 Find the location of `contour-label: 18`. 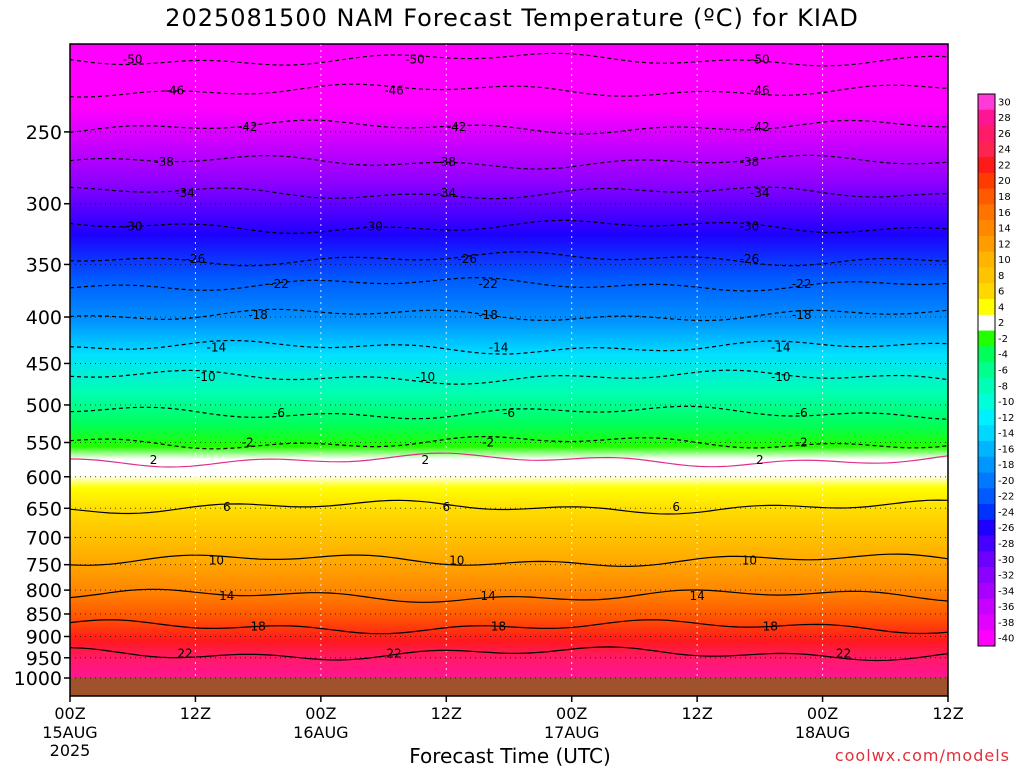

contour-label: 18 is located at coordinates (770, 627).